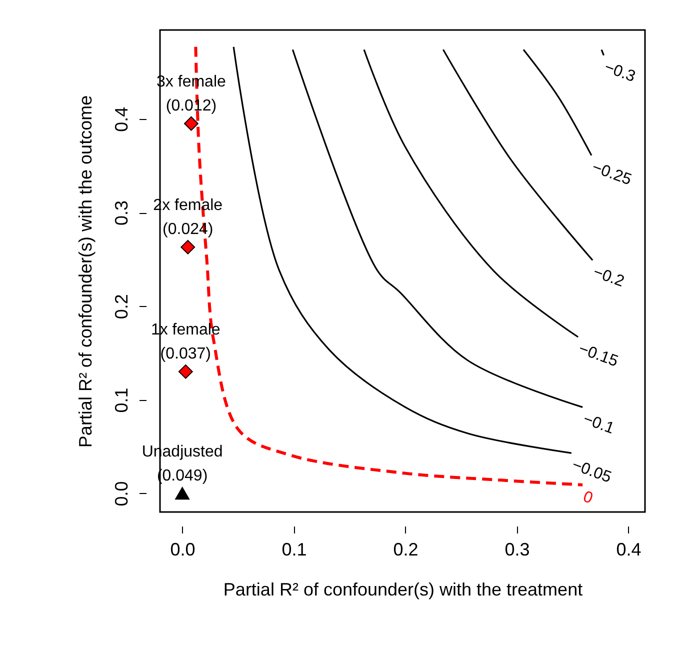 The width and height of the screenshot is (676, 660). I want to click on x-tick-label: 0.4, so click(629, 550).